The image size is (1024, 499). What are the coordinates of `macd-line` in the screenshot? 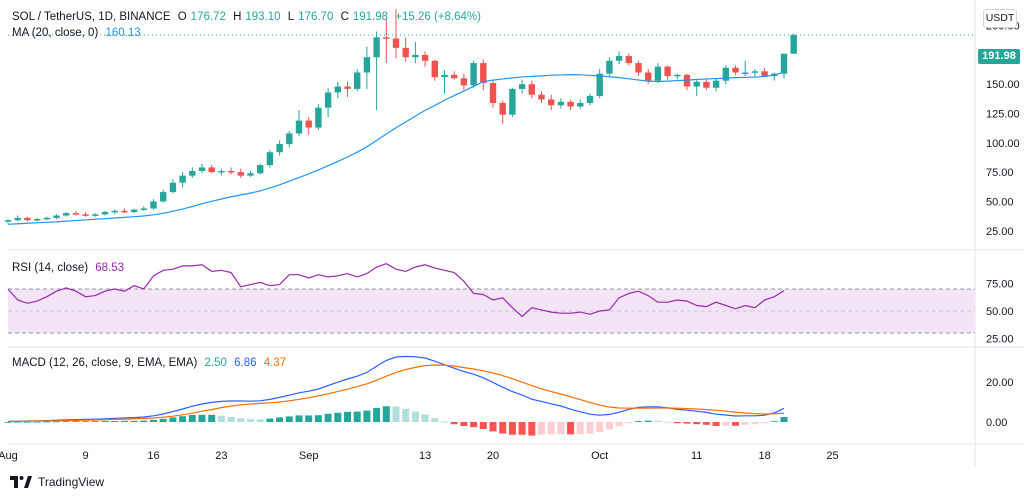 It's located at (396, 388).